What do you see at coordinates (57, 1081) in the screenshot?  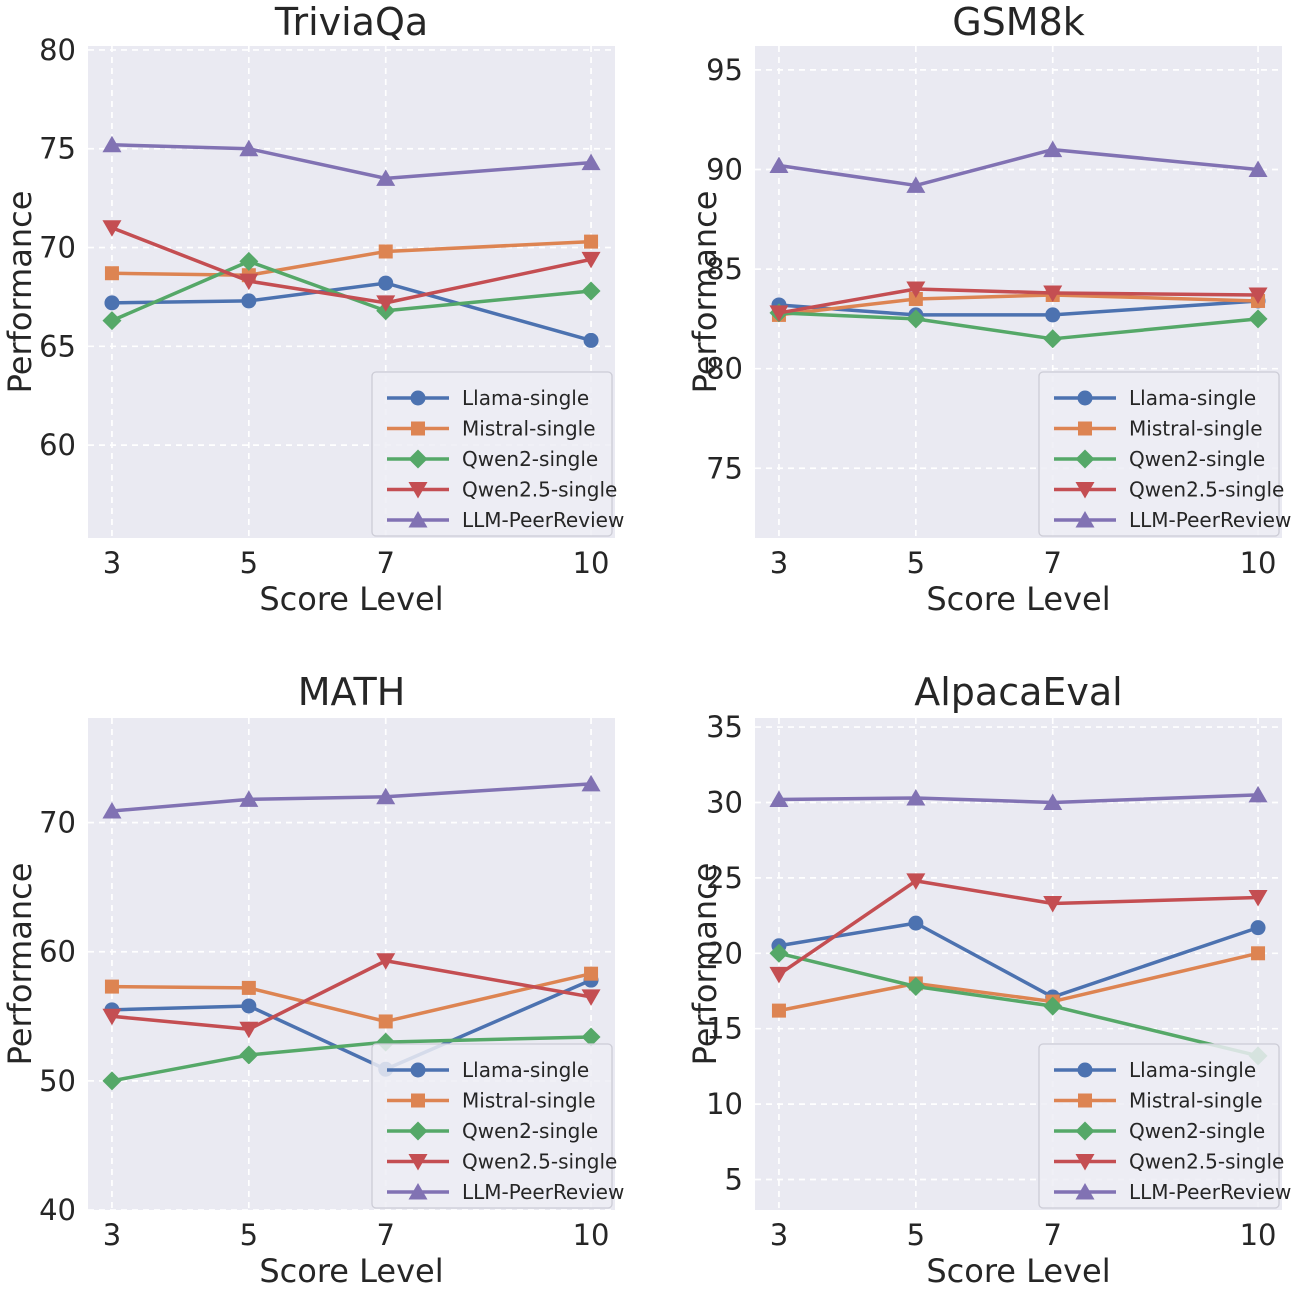 I see `y-tick-label: 50` at bounding box center [57, 1081].